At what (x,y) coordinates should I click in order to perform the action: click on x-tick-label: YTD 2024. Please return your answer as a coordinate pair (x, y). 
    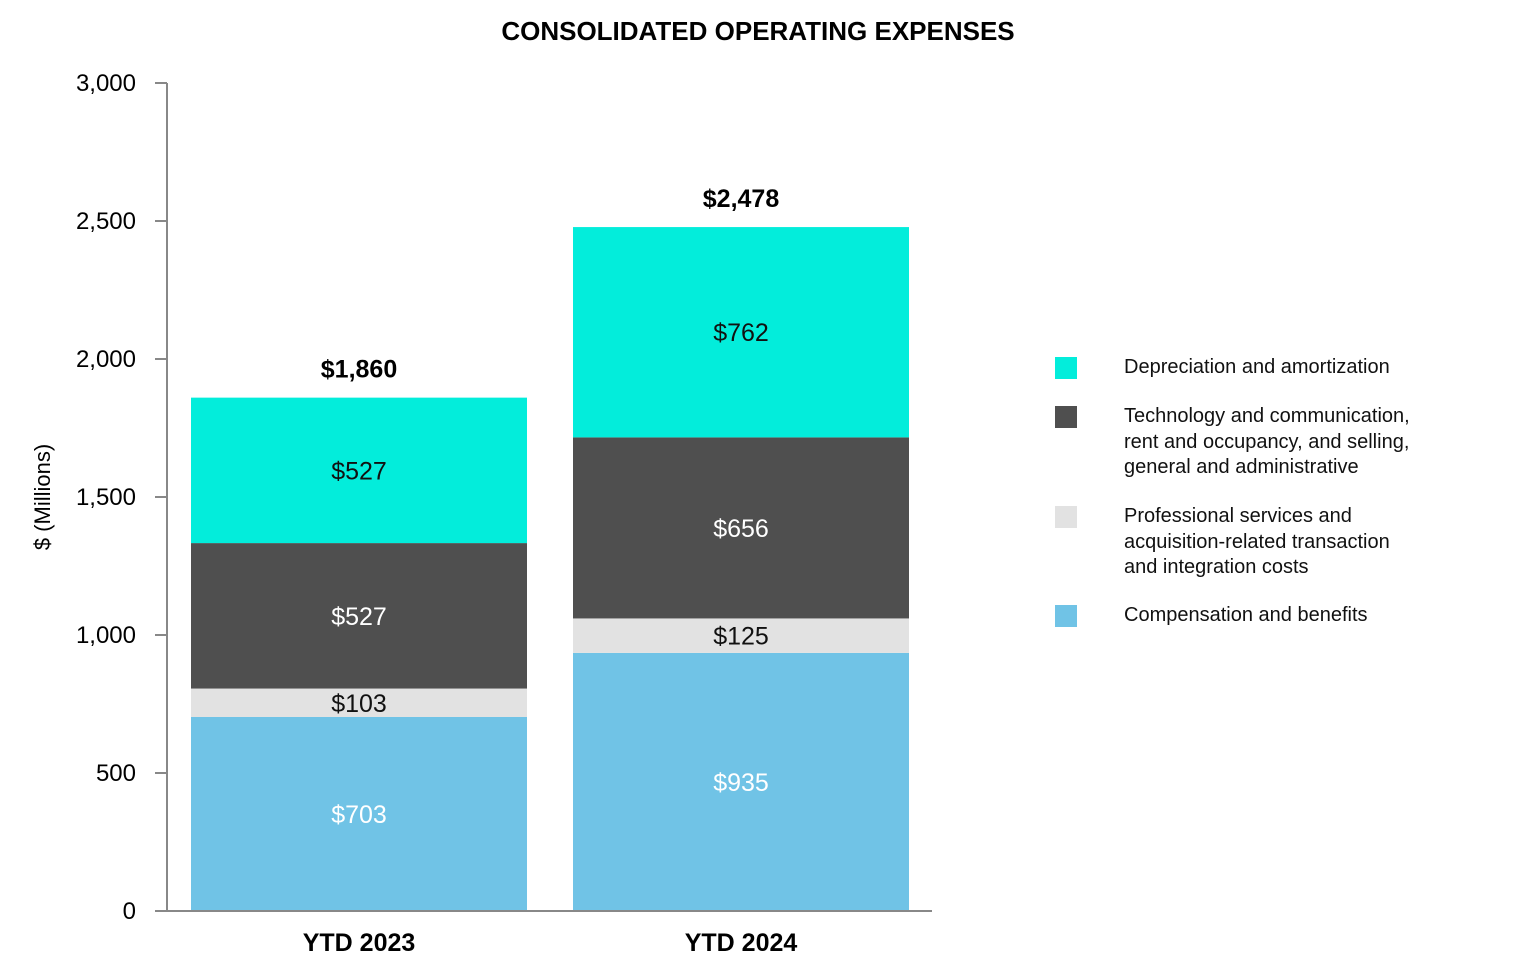
    Looking at the image, I should click on (741, 943).